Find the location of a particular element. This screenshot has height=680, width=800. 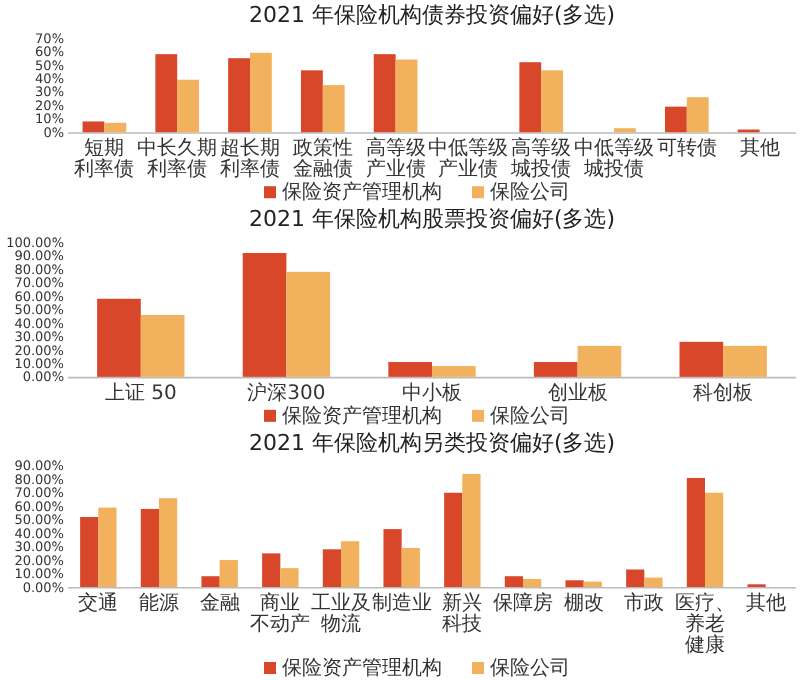

x-tick-label: 能源 is located at coordinates (159, 603).